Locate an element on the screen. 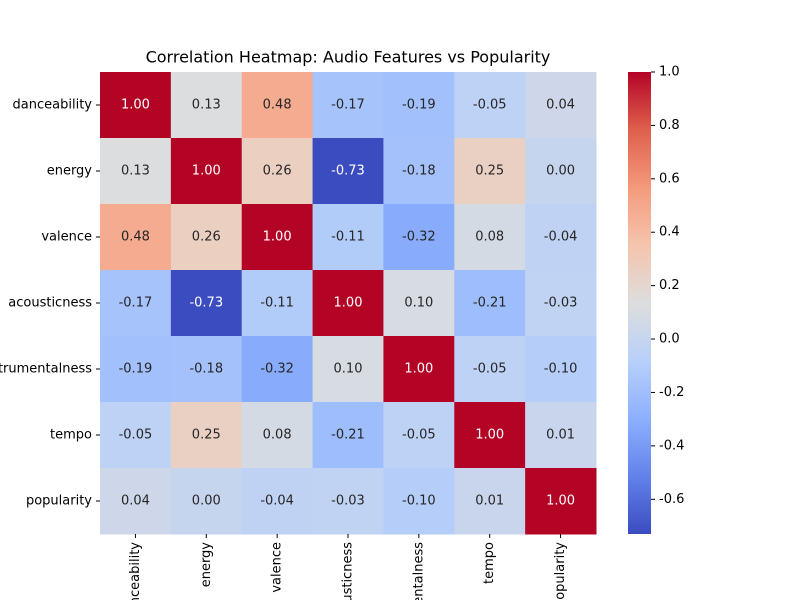  cell-label: -0.17 is located at coordinates (348, 105).